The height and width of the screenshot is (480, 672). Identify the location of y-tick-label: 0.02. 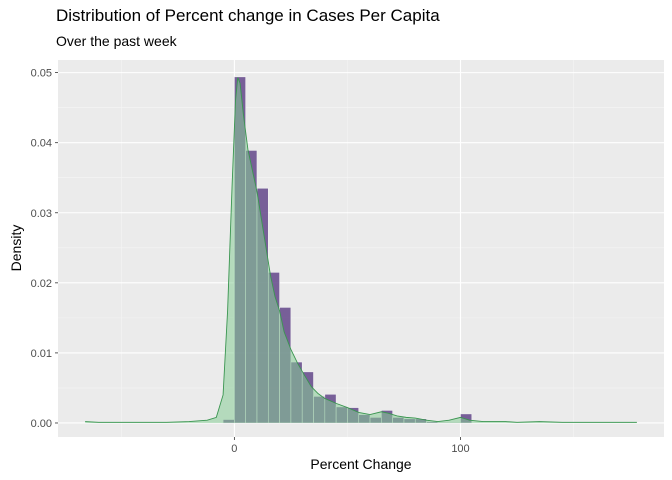
(41, 284).